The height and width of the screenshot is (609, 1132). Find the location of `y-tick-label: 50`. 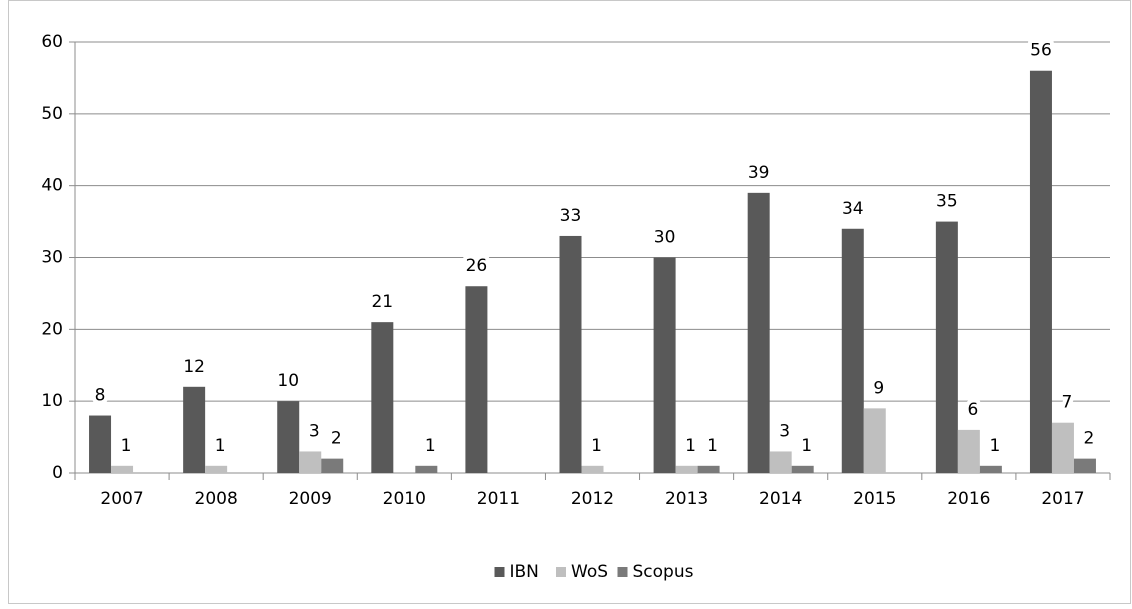

y-tick-label: 50 is located at coordinates (52, 114).